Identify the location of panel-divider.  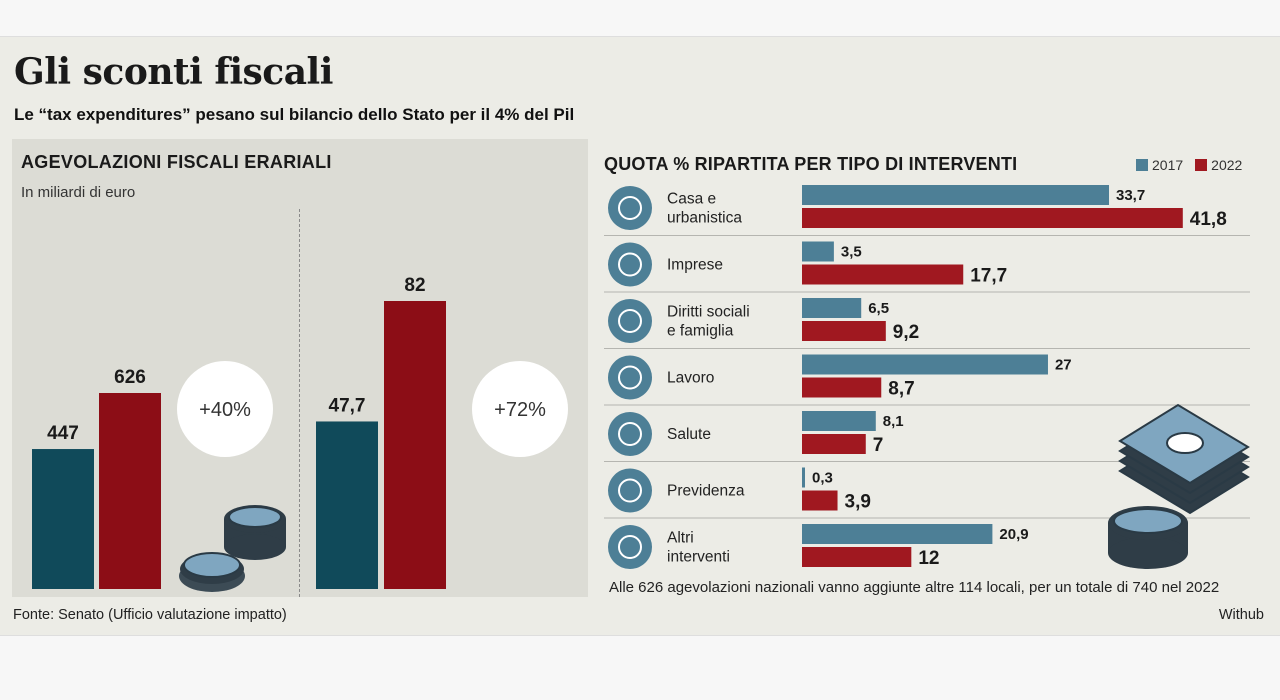
(299, 403).